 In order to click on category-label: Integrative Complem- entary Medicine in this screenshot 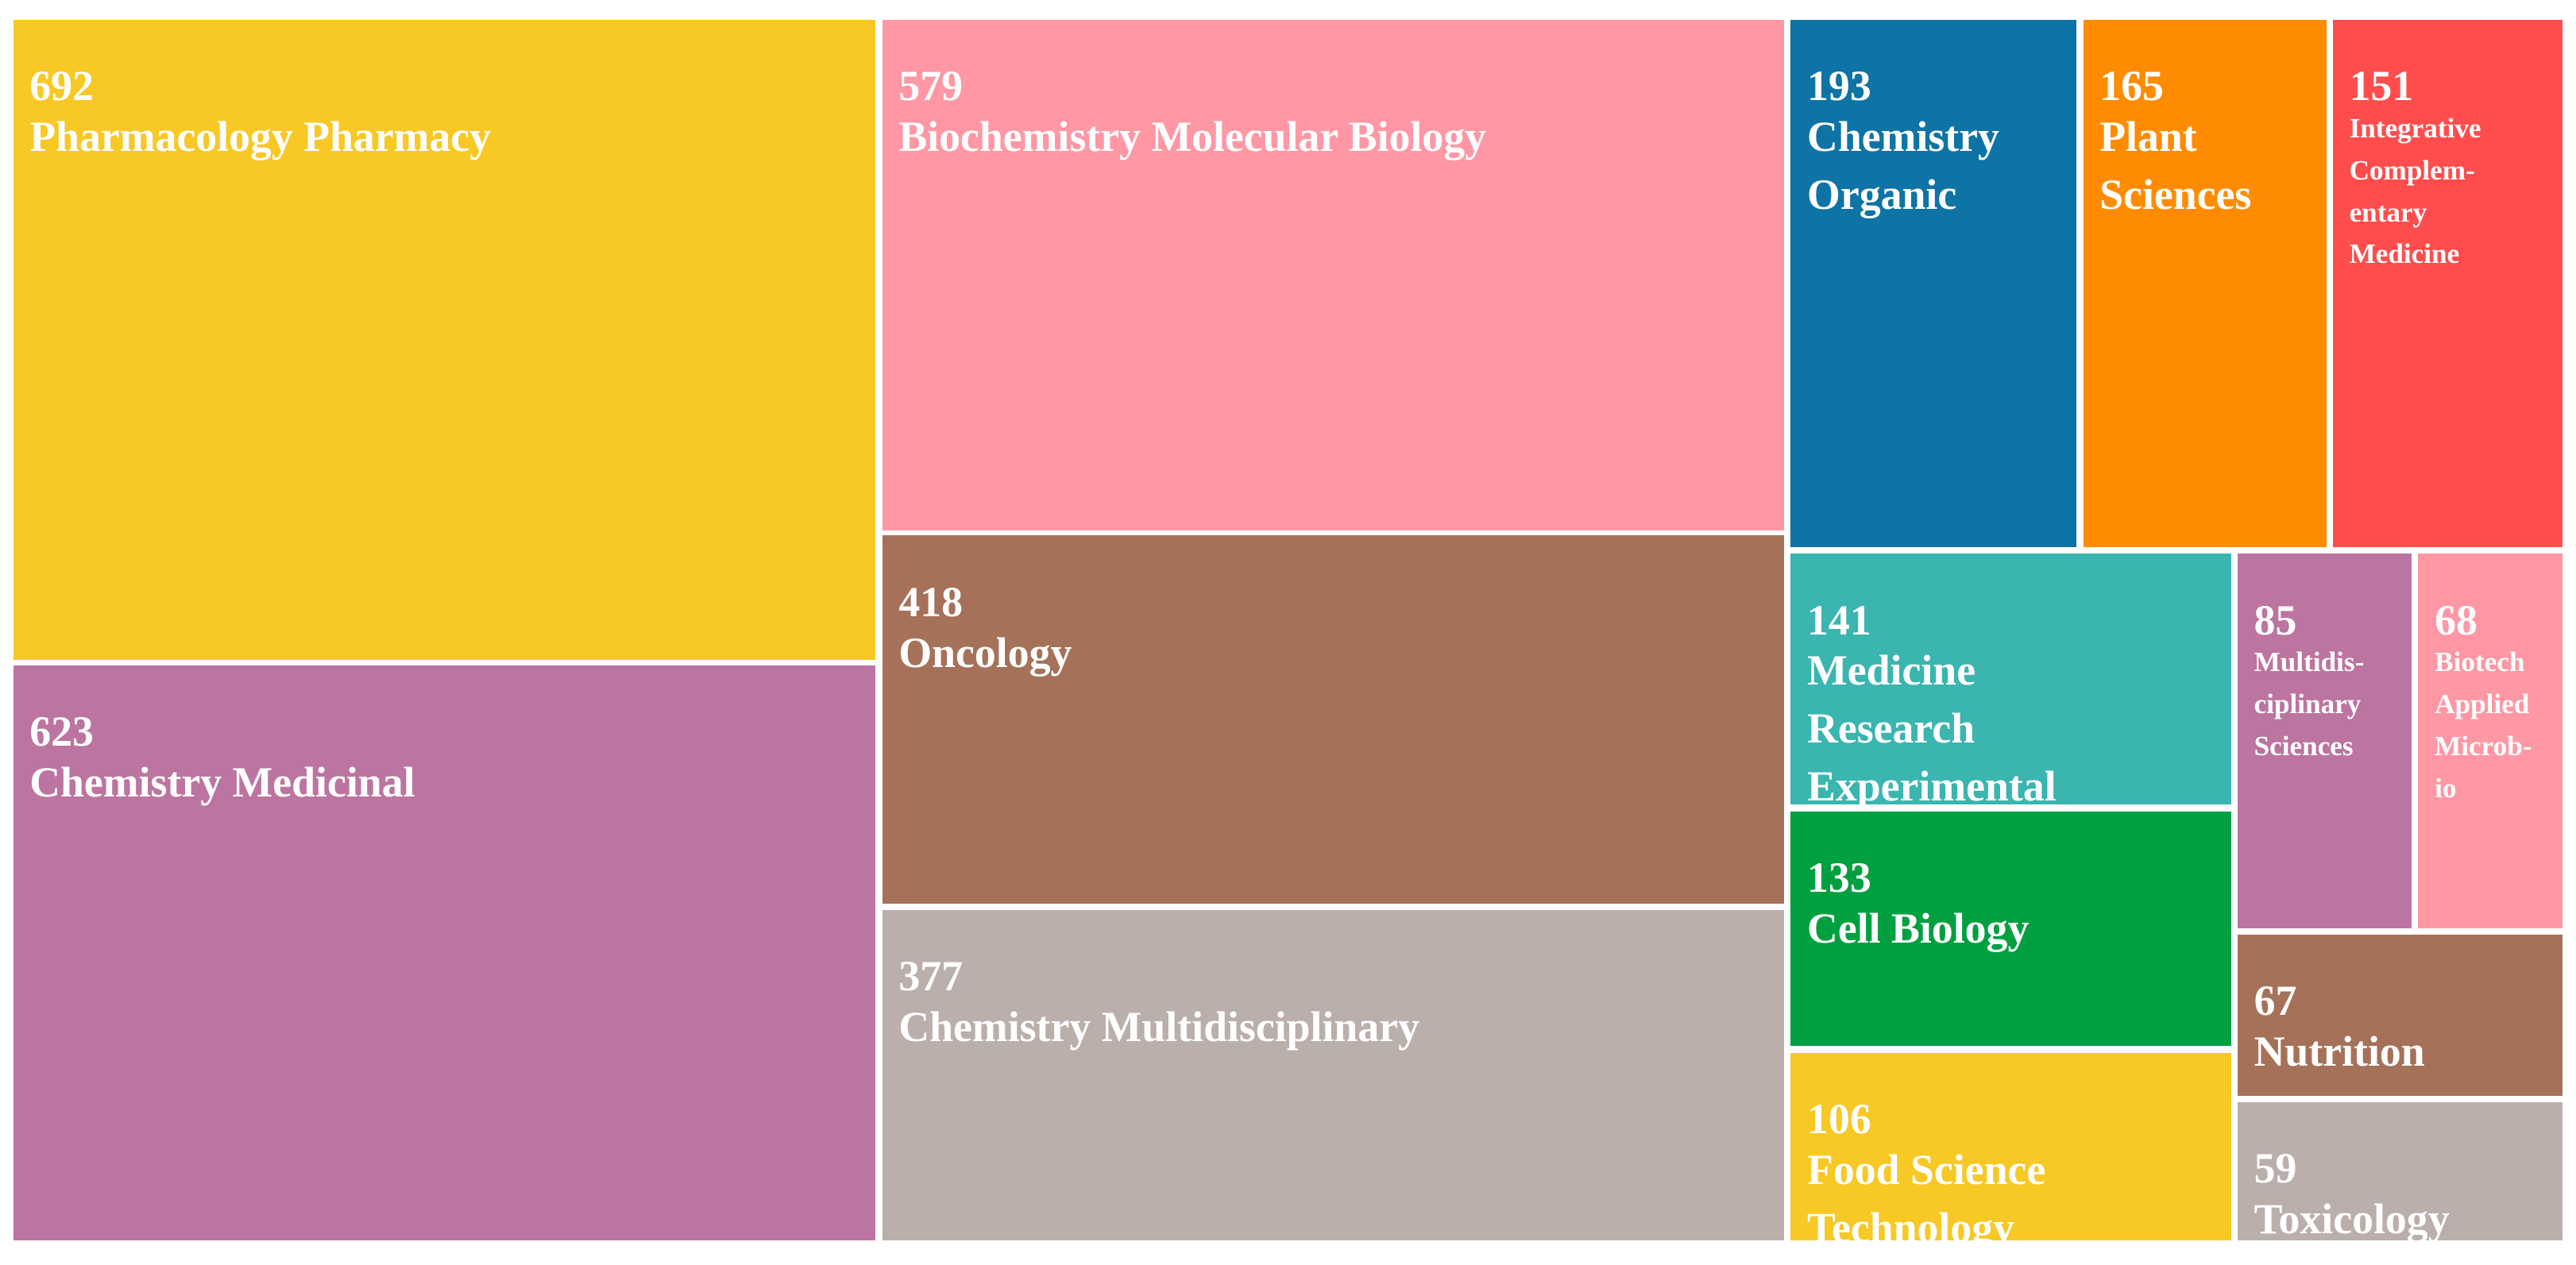, I will do `click(2415, 191)`.